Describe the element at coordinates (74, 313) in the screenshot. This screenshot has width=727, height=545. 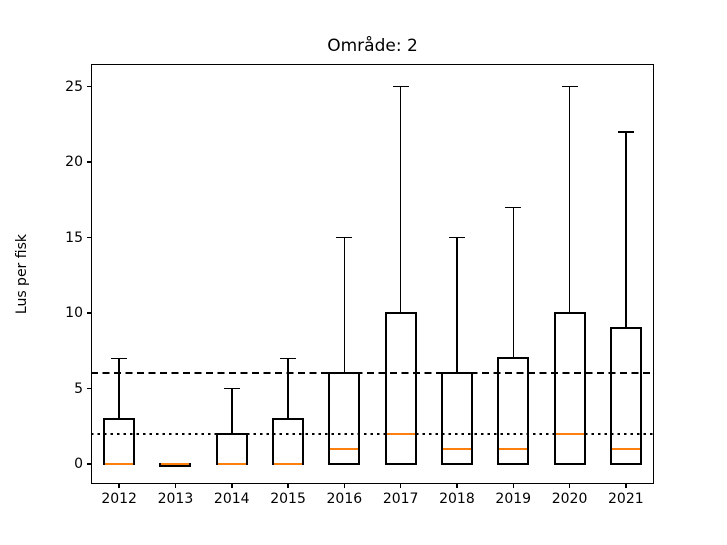
I see `y-tick-label: 10` at that location.